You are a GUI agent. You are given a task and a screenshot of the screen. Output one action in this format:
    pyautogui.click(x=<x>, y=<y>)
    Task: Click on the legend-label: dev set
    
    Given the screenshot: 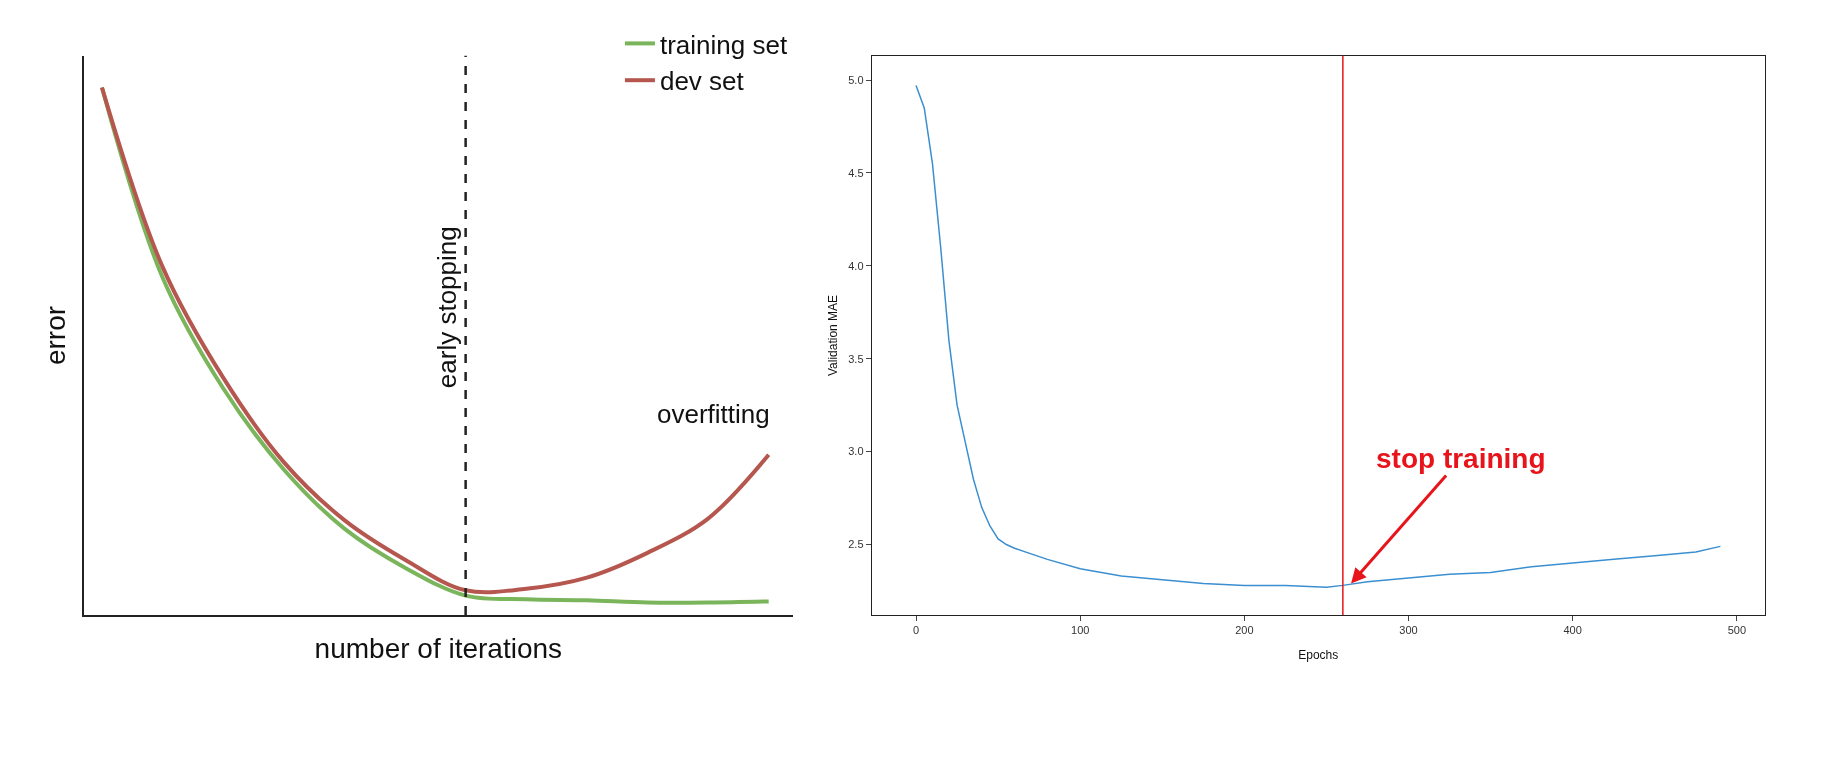 What is the action you would take?
    pyautogui.click(x=702, y=81)
    